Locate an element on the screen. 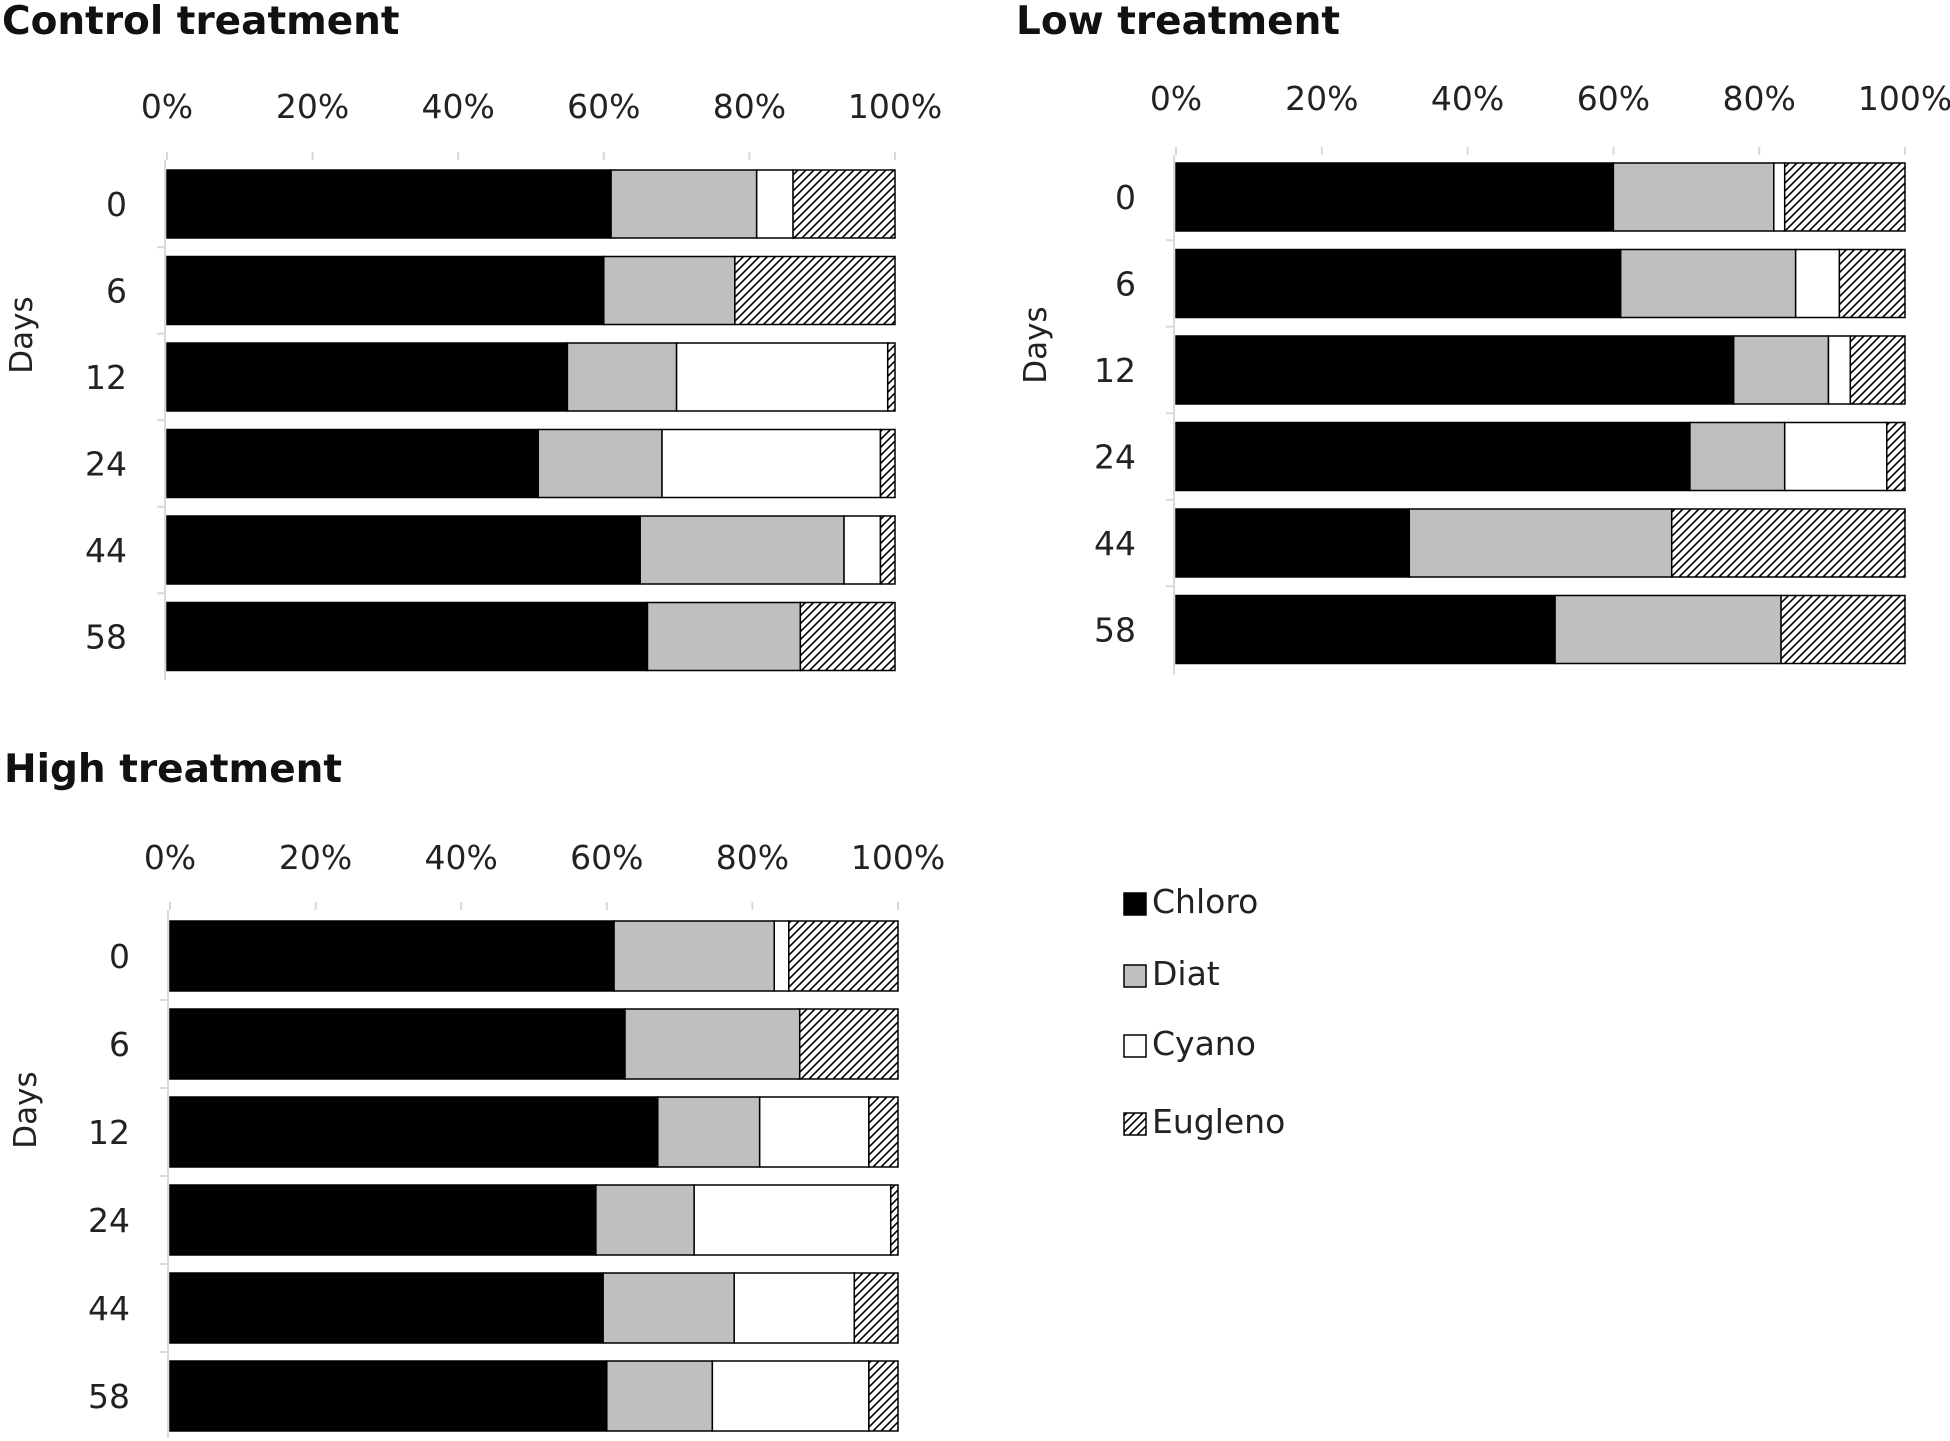 This screenshot has width=1950, height=1441. panel-title-low: Low treatment is located at coordinates (1178, 22).